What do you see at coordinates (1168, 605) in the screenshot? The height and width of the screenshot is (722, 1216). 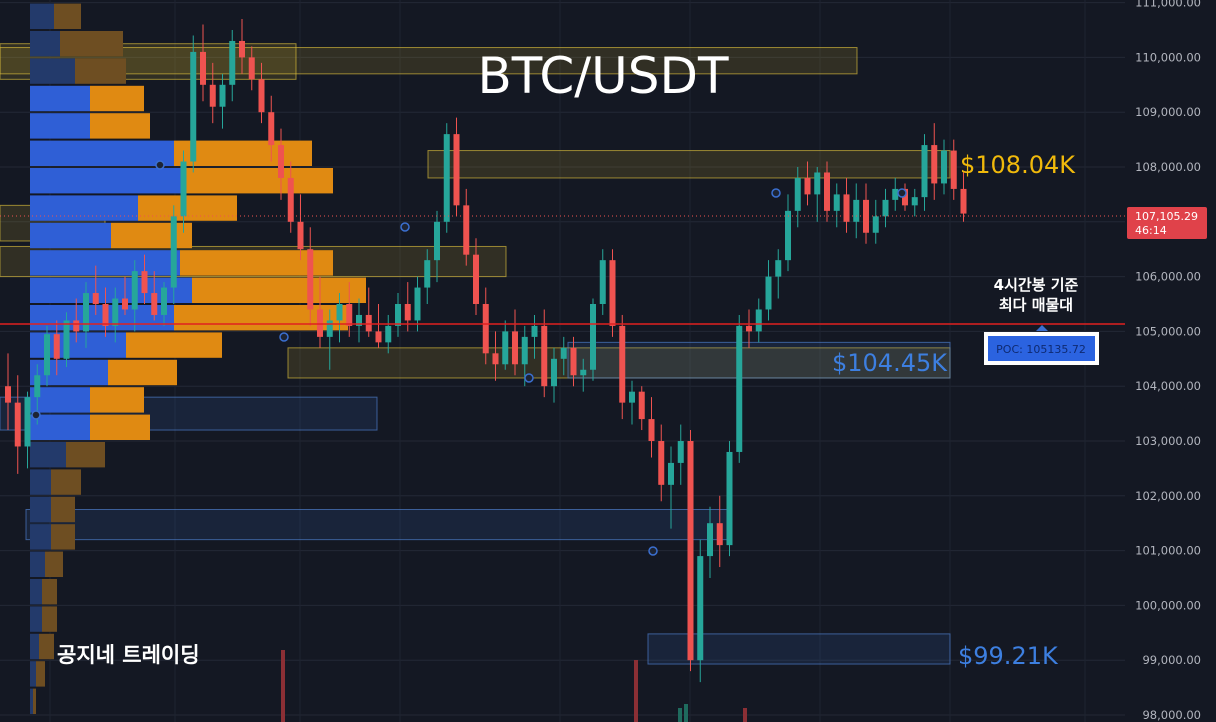 I see `price-tick-label: 100,000.00` at bounding box center [1168, 605].